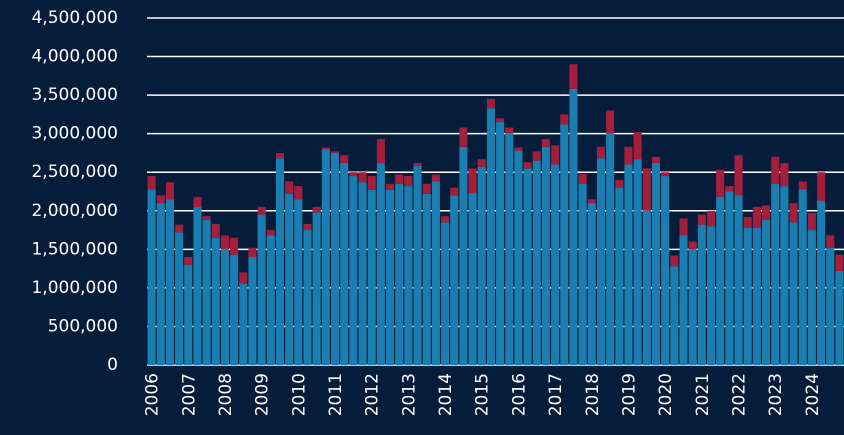 The width and height of the screenshot is (844, 435). What do you see at coordinates (263, 394) in the screenshot?
I see `x-tick-label: 2009` at bounding box center [263, 394].